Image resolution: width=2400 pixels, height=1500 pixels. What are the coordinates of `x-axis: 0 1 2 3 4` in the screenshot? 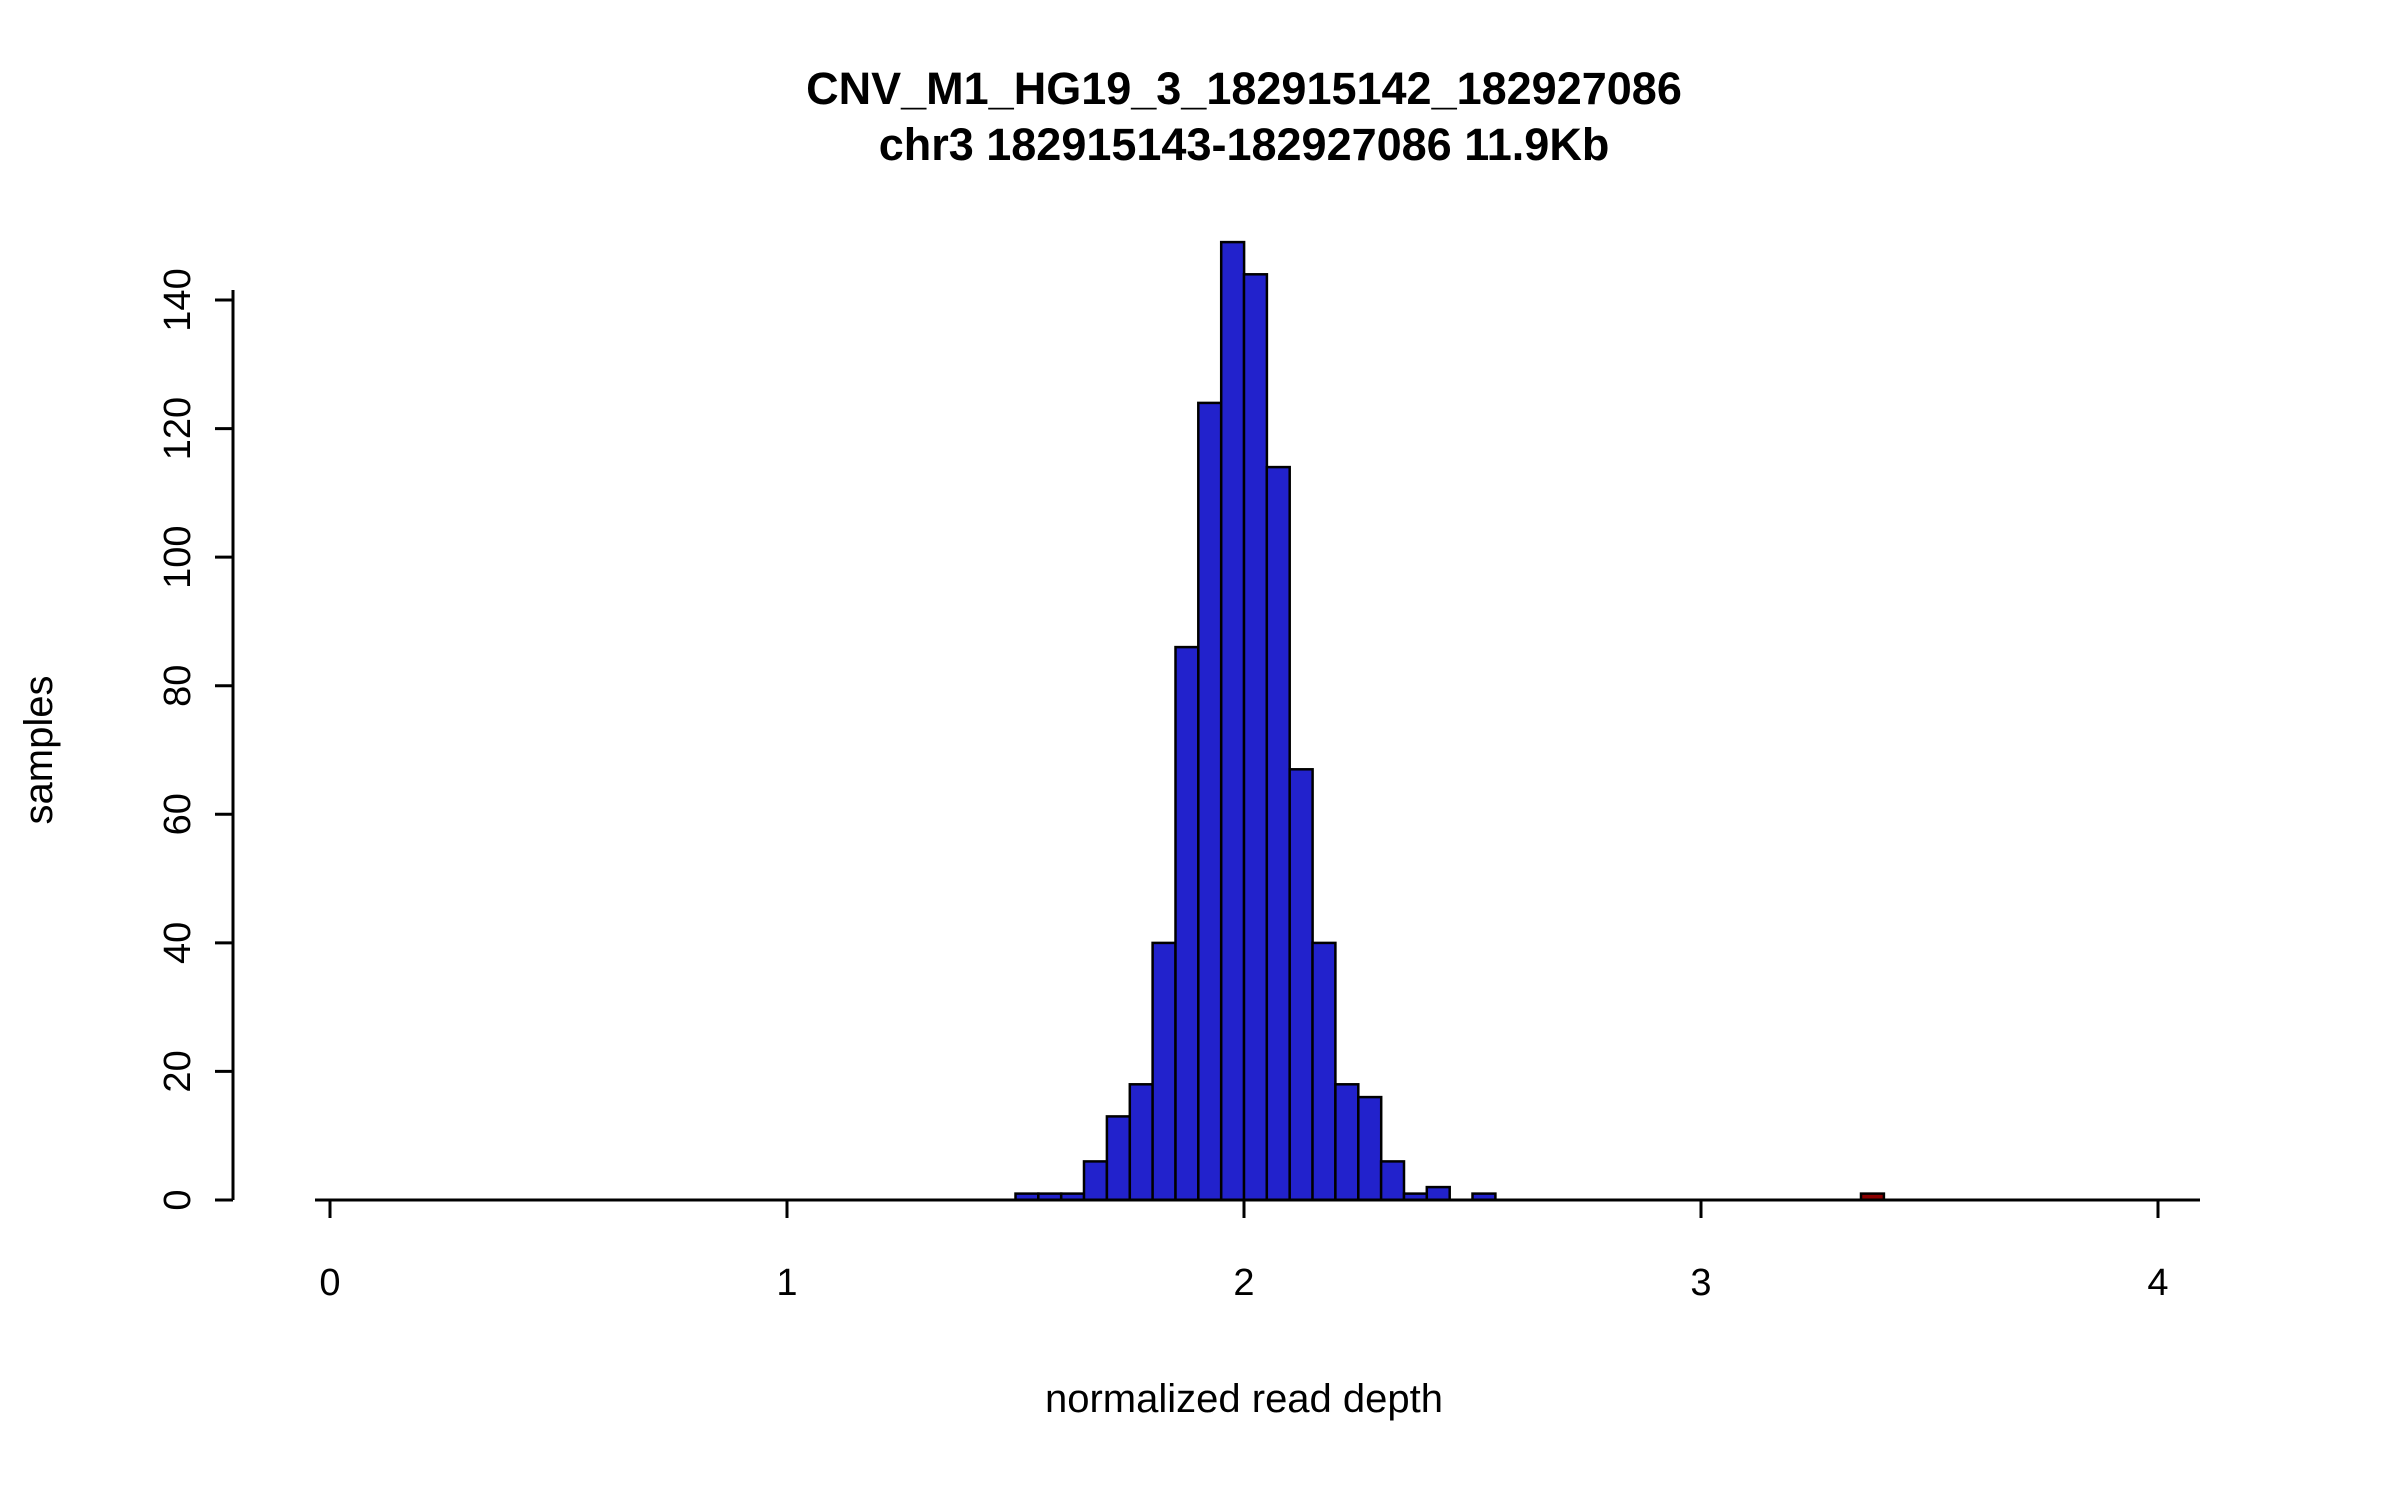 It's located at (1257, 1251).